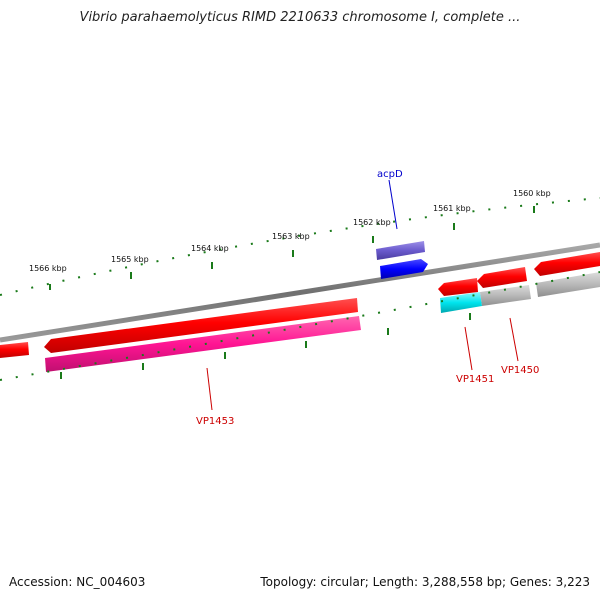 This screenshot has height=600, width=600. Describe the element at coordinates (568, 284) in the screenshot. I see `gene-right-grey` at that location.